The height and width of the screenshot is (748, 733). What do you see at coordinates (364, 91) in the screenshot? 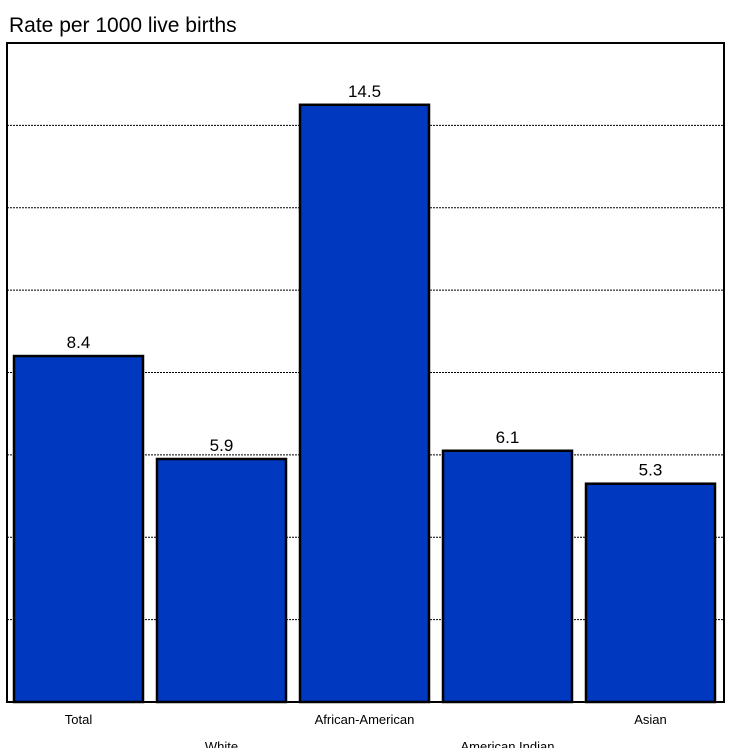
I see `value-label-african-american: 14.5` at bounding box center [364, 91].